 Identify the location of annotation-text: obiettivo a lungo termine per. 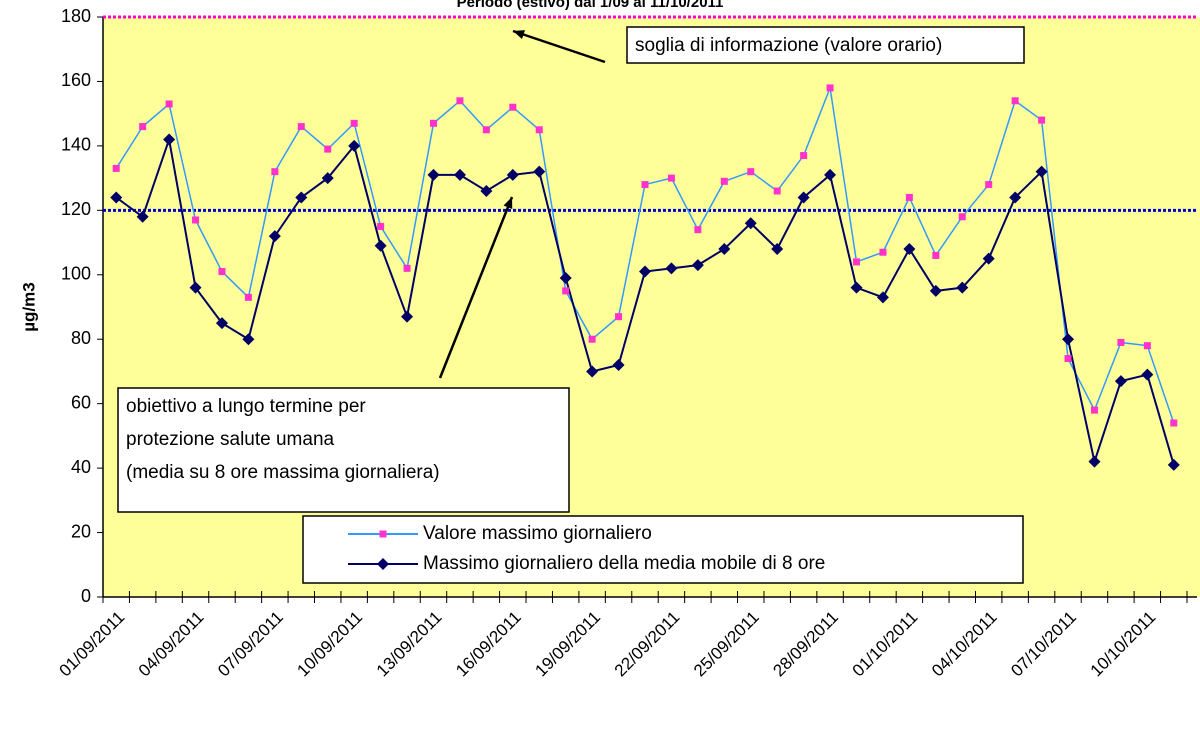
(246, 406).